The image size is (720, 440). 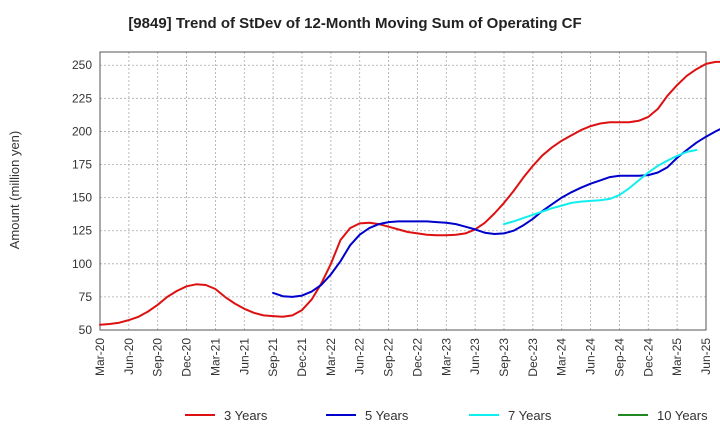 I want to click on x-tick-label: Mar-23, so click(x=446, y=357).